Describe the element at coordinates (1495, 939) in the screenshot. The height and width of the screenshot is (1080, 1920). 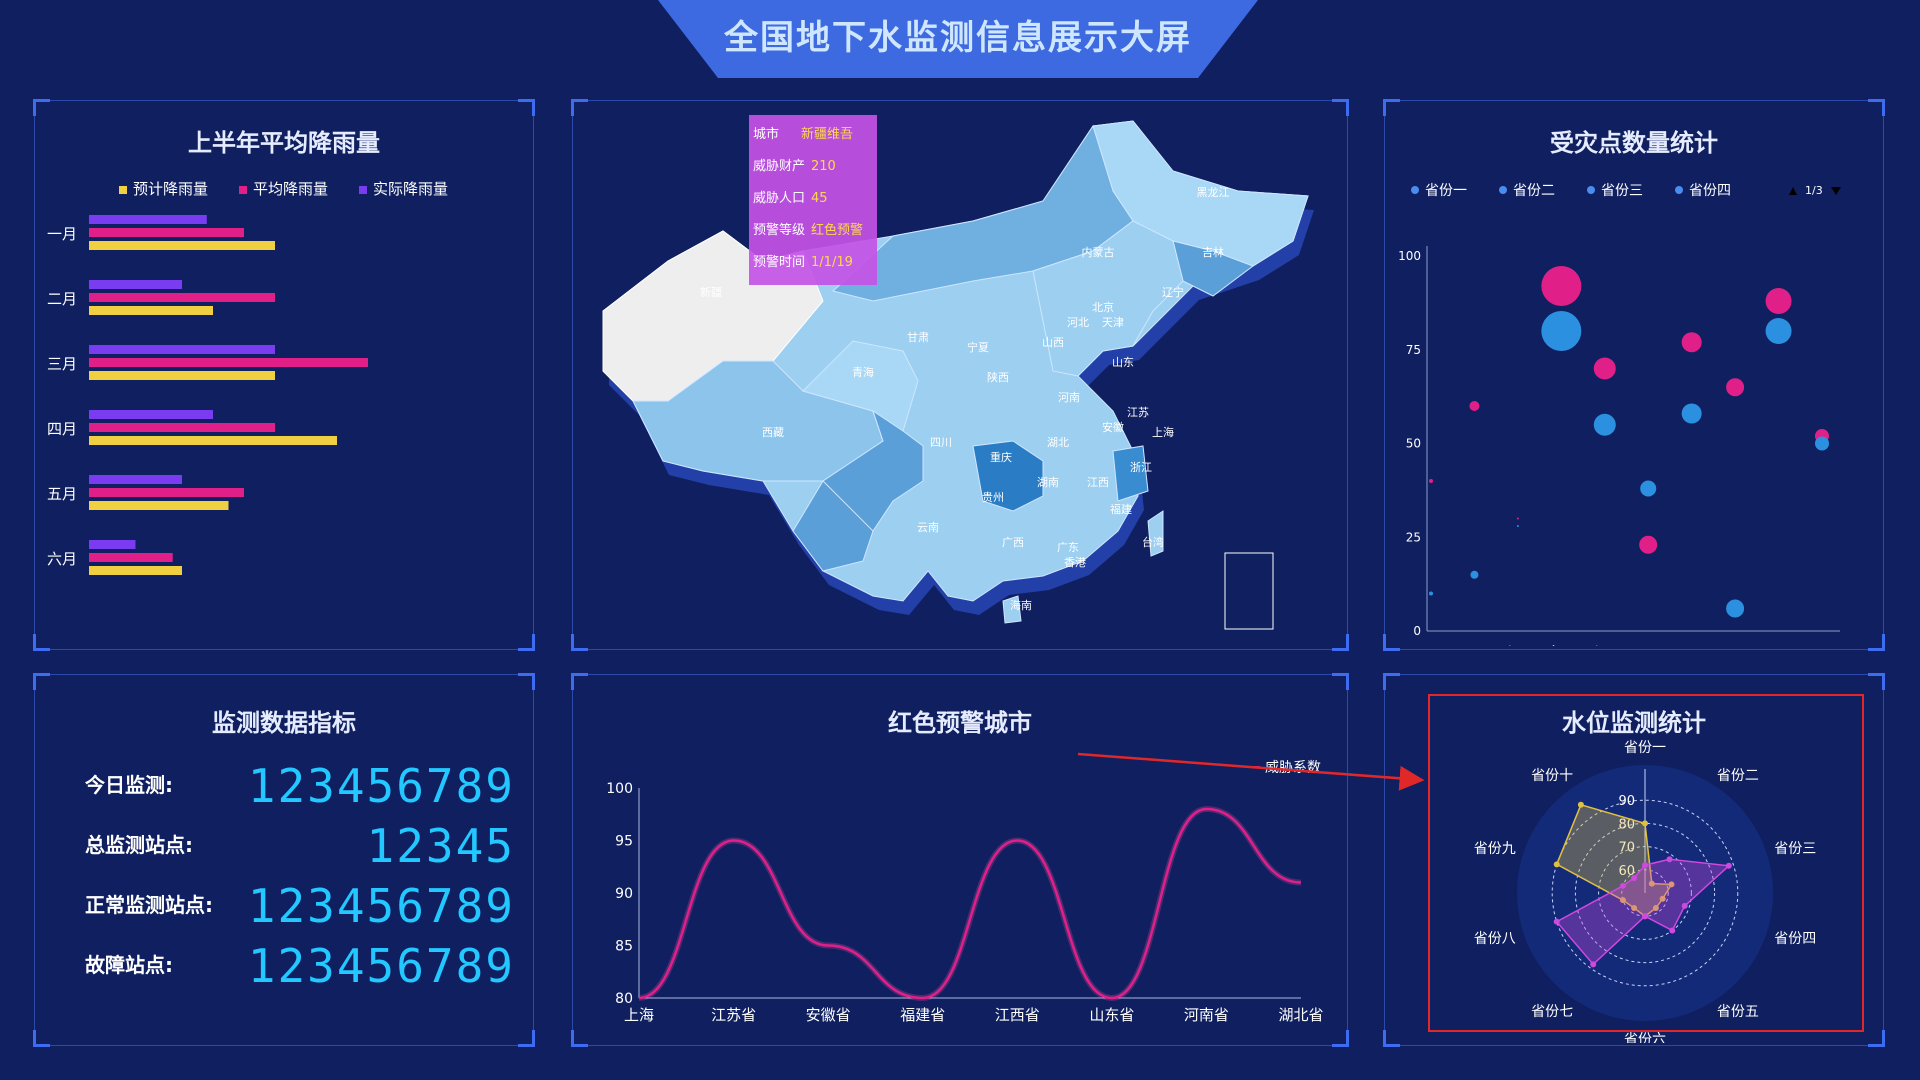
I see `radar-indicator-label: 省份八` at that location.